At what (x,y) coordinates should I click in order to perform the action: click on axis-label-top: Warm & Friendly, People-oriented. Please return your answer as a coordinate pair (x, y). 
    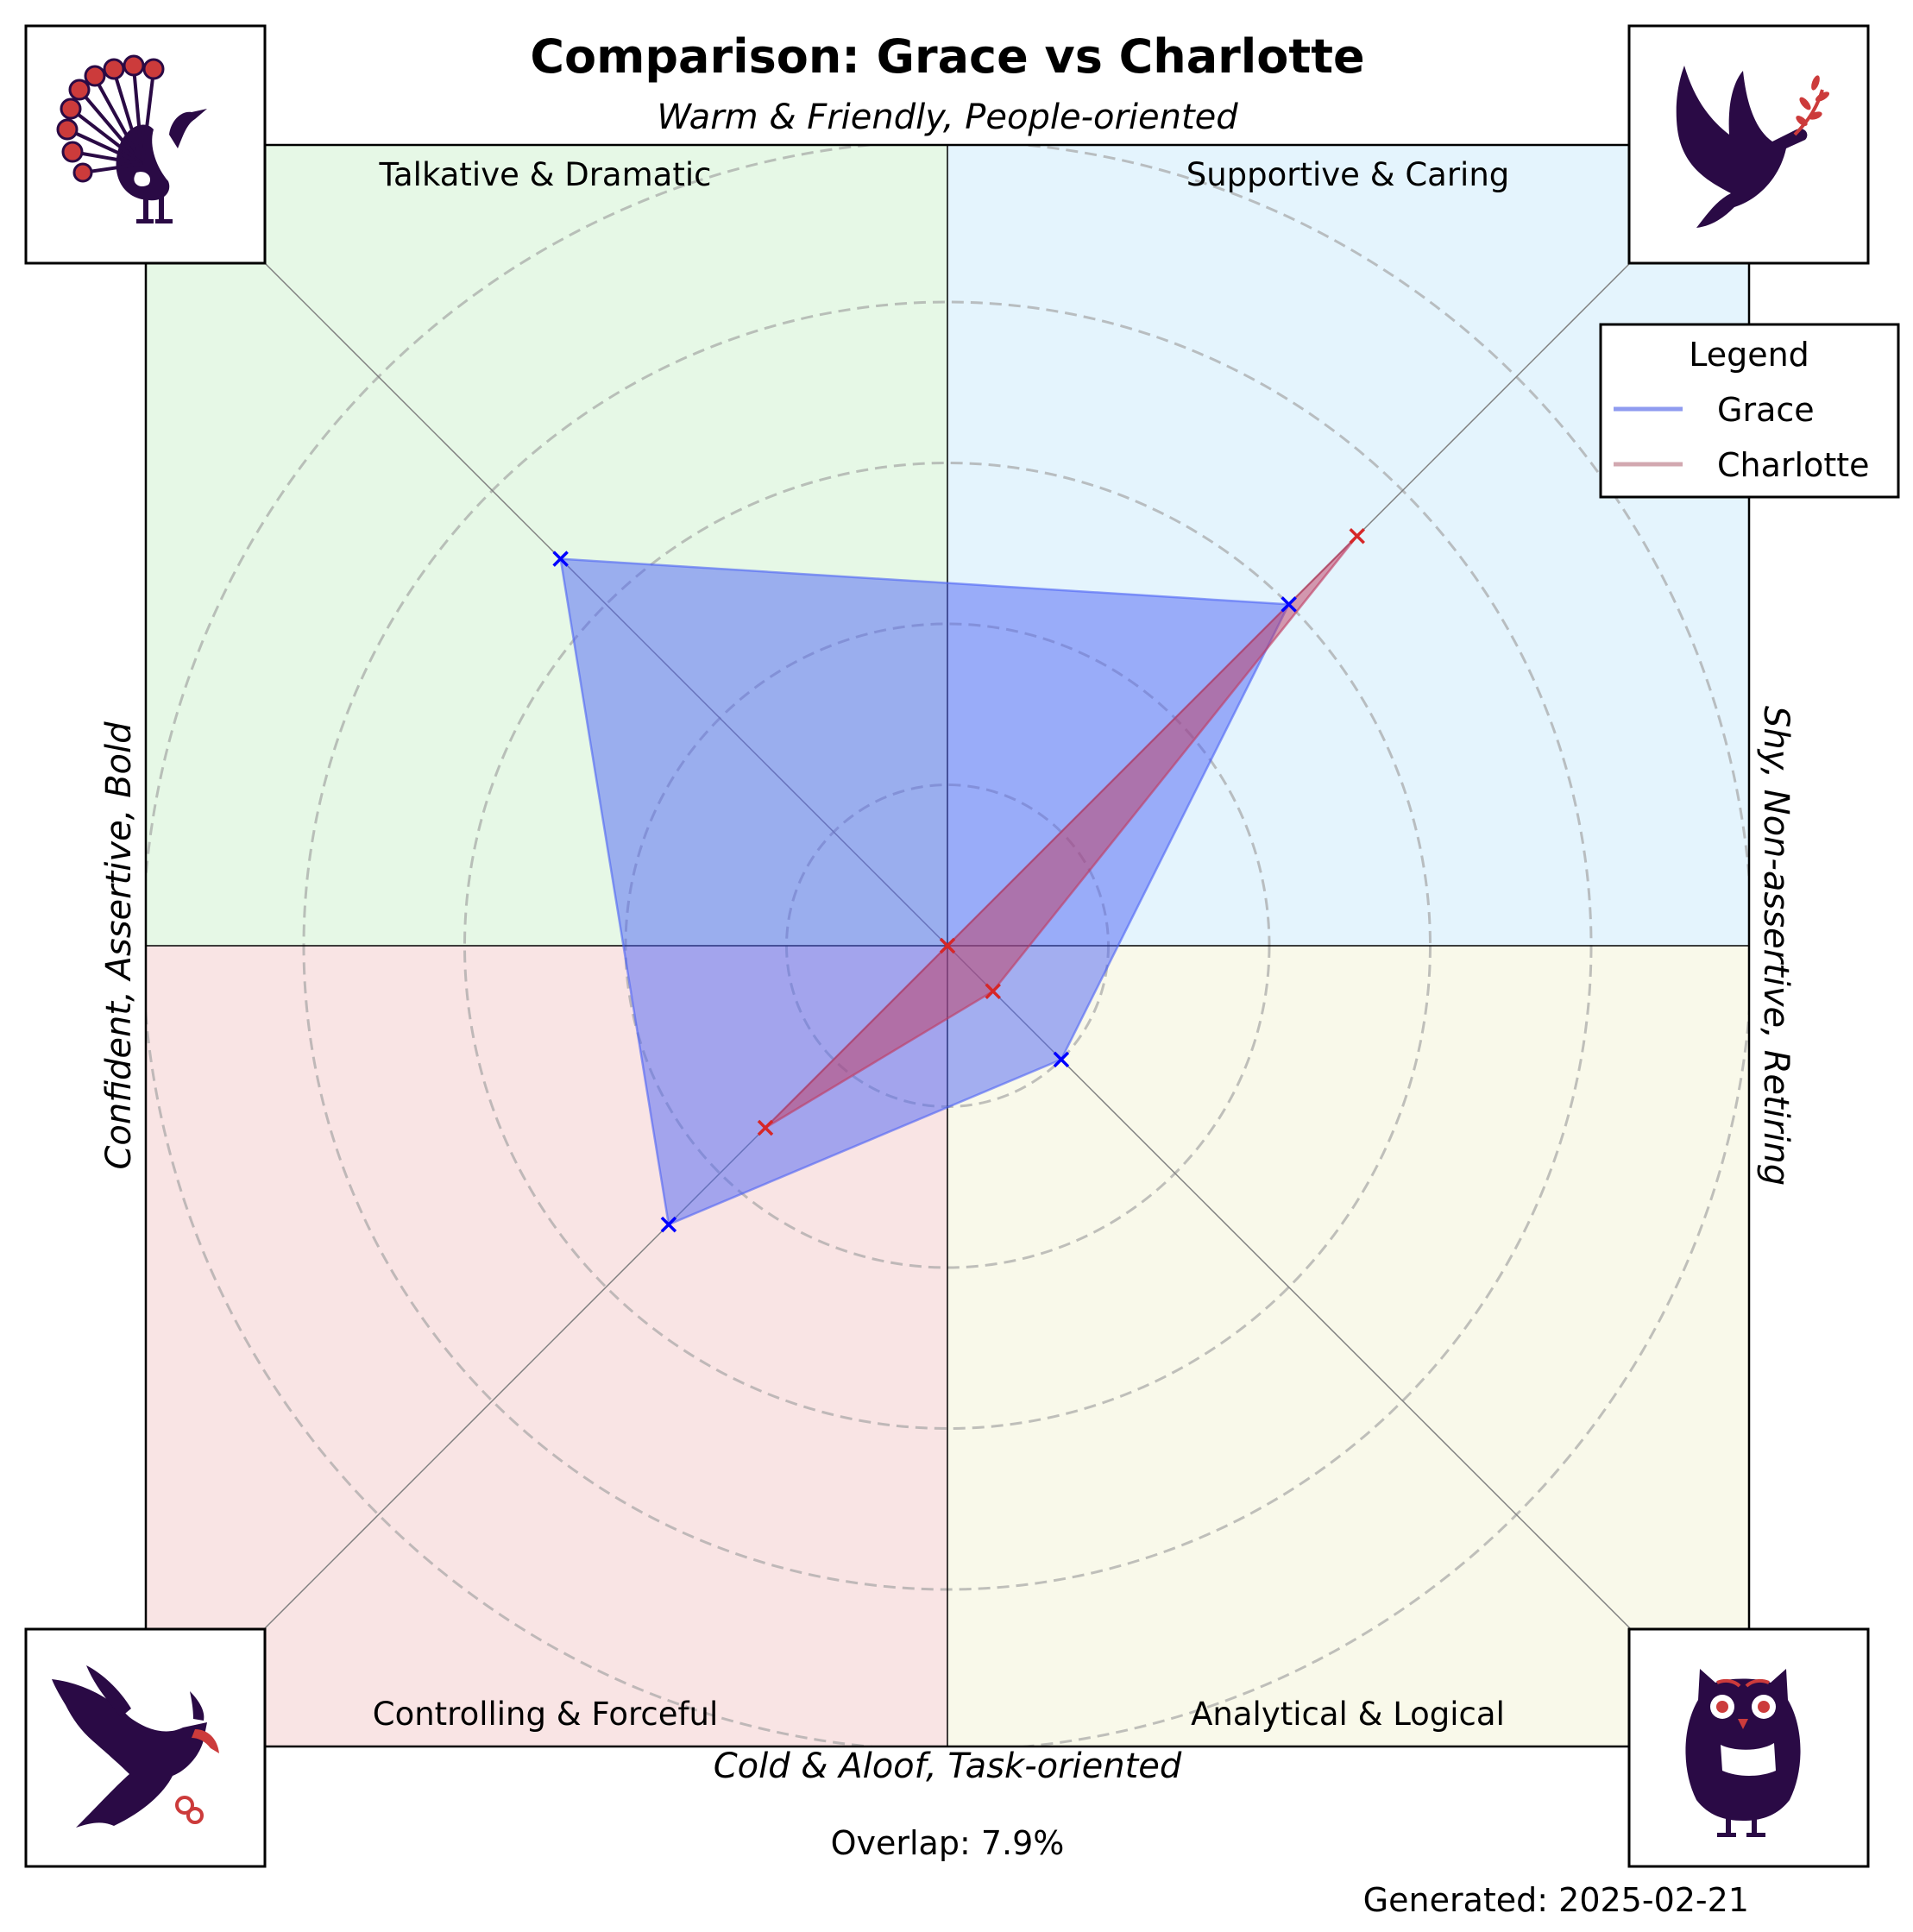
    Looking at the image, I should click on (948, 117).